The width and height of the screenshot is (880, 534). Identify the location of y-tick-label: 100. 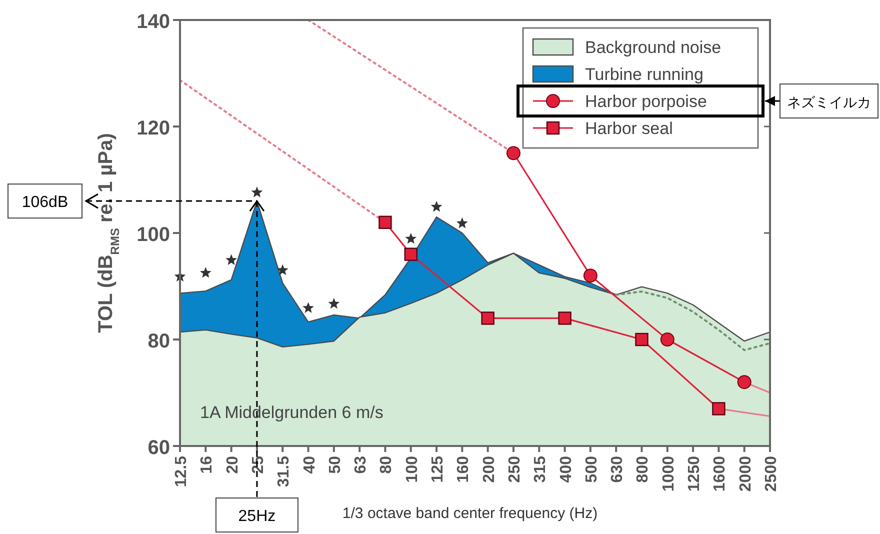
(153, 235).